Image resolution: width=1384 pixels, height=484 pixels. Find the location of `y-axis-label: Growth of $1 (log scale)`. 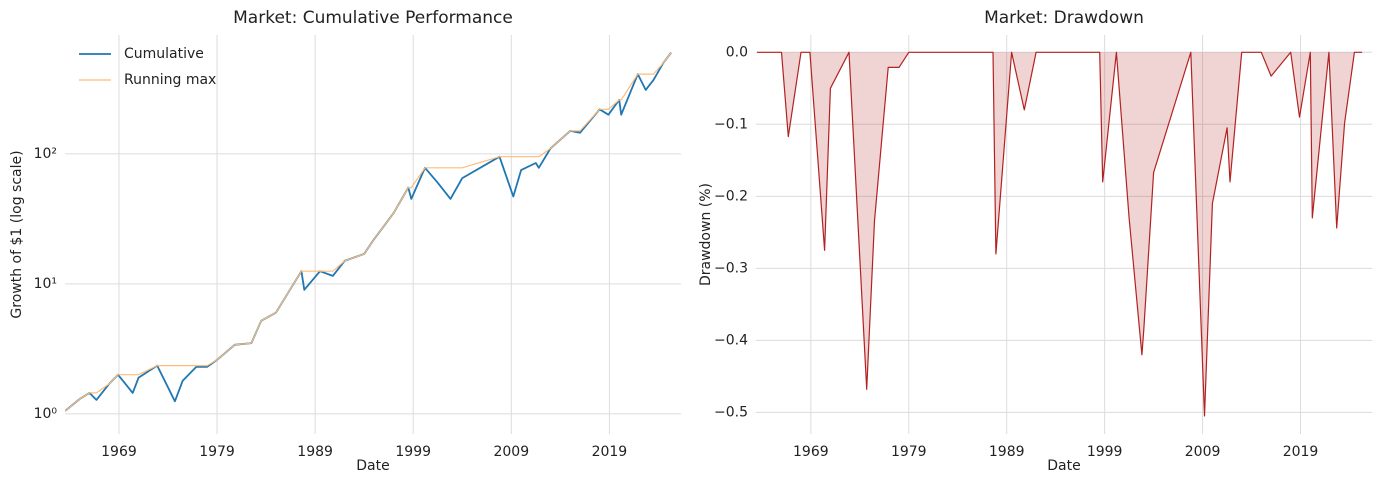

y-axis-label: Growth of $1 (log scale) is located at coordinates (17, 234).